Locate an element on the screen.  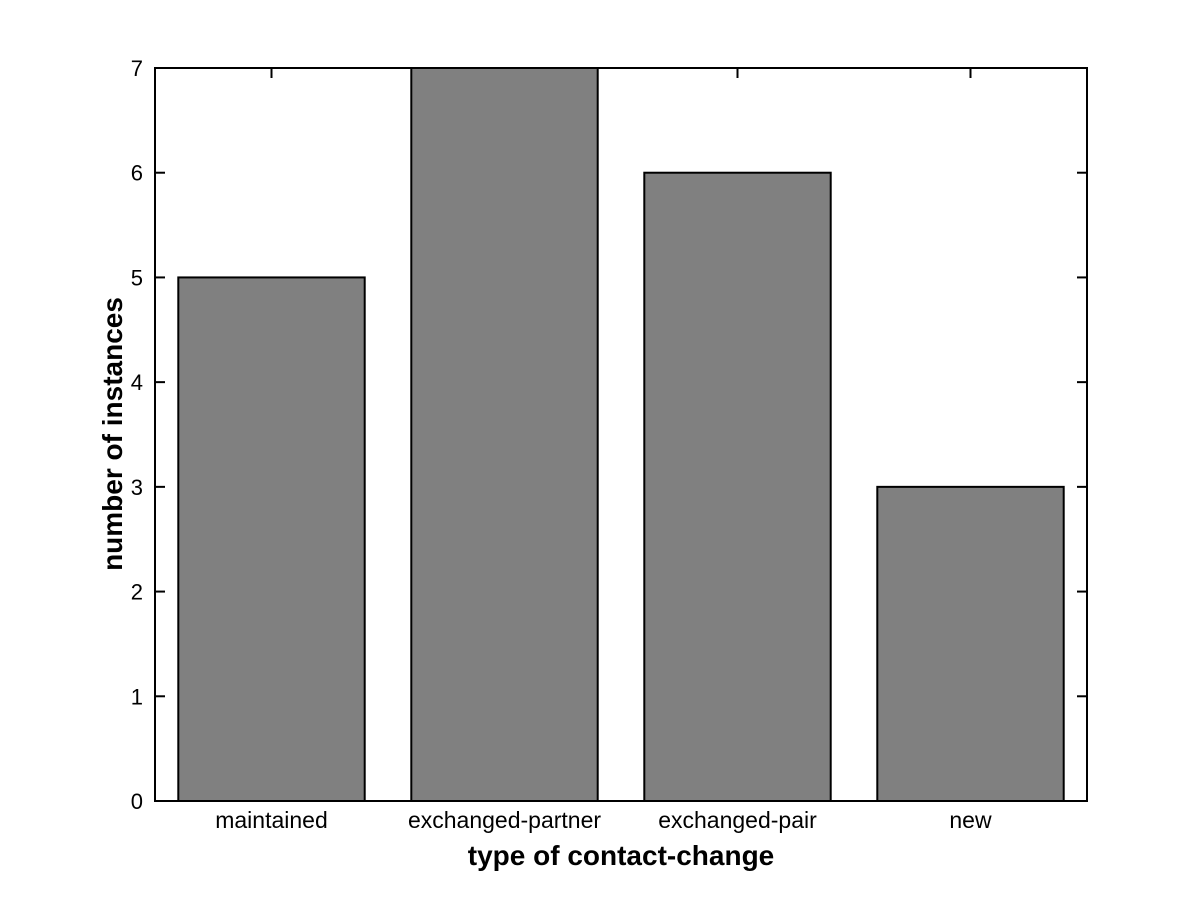
x-tick-label: maintained is located at coordinates (271, 820).